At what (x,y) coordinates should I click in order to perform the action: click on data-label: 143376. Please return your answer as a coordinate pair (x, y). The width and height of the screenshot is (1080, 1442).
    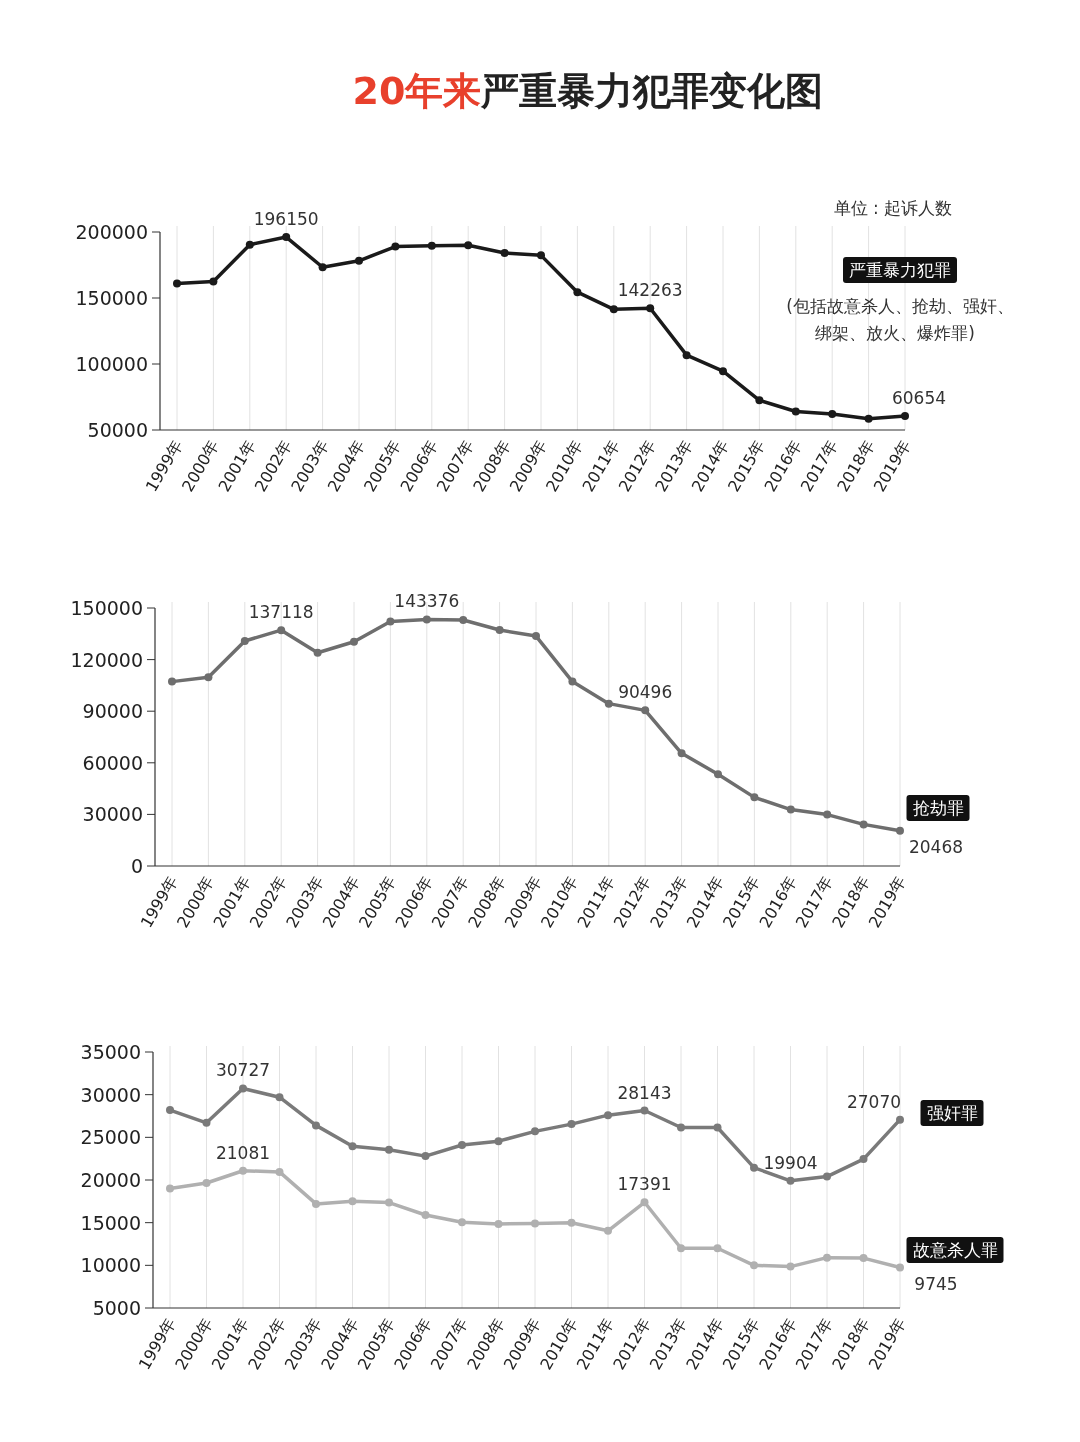
    Looking at the image, I should click on (427, 601).